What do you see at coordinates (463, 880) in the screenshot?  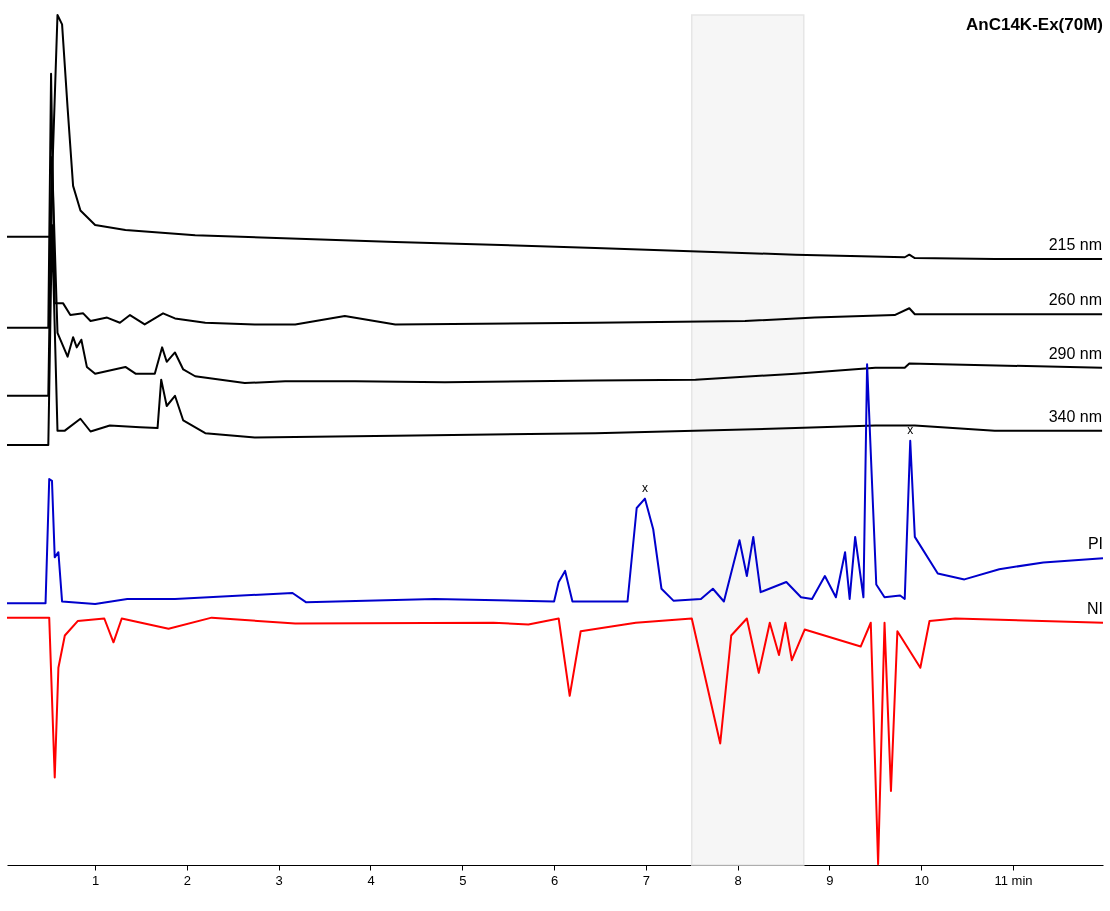 I see `x-tick-label: 5` at bounding box center [463, 880].